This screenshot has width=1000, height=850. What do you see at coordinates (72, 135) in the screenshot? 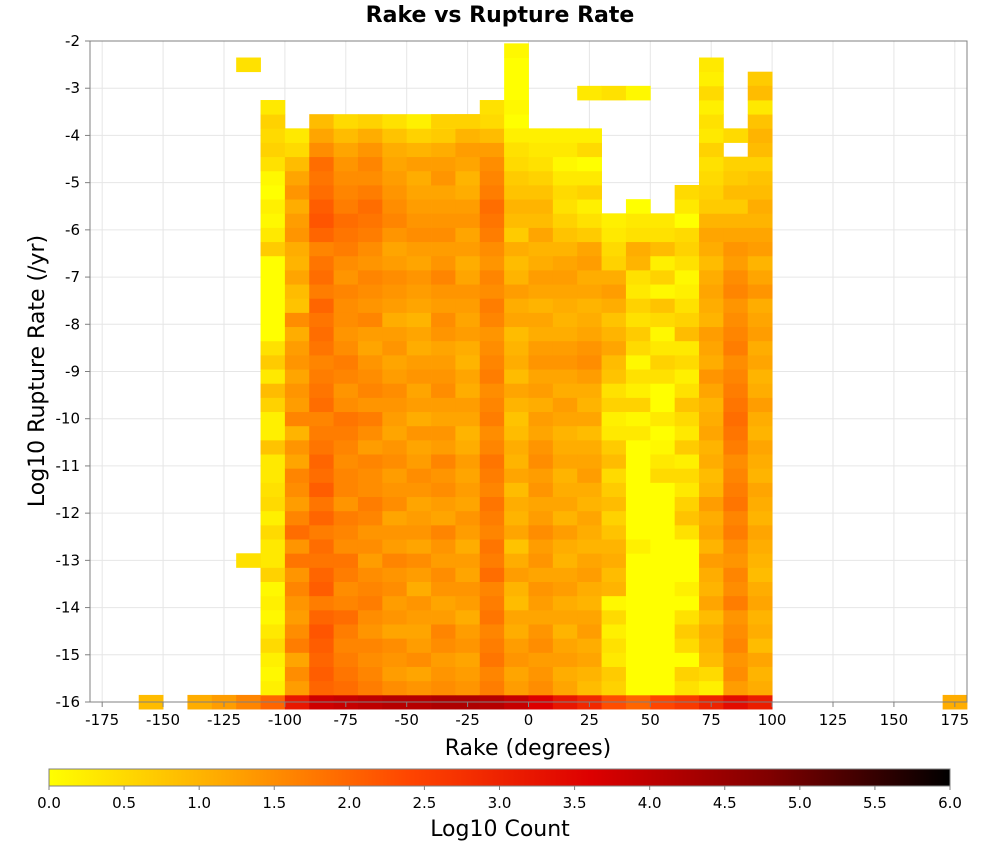
I see `y-tick-label: -4` at bounding box center [72, 135].